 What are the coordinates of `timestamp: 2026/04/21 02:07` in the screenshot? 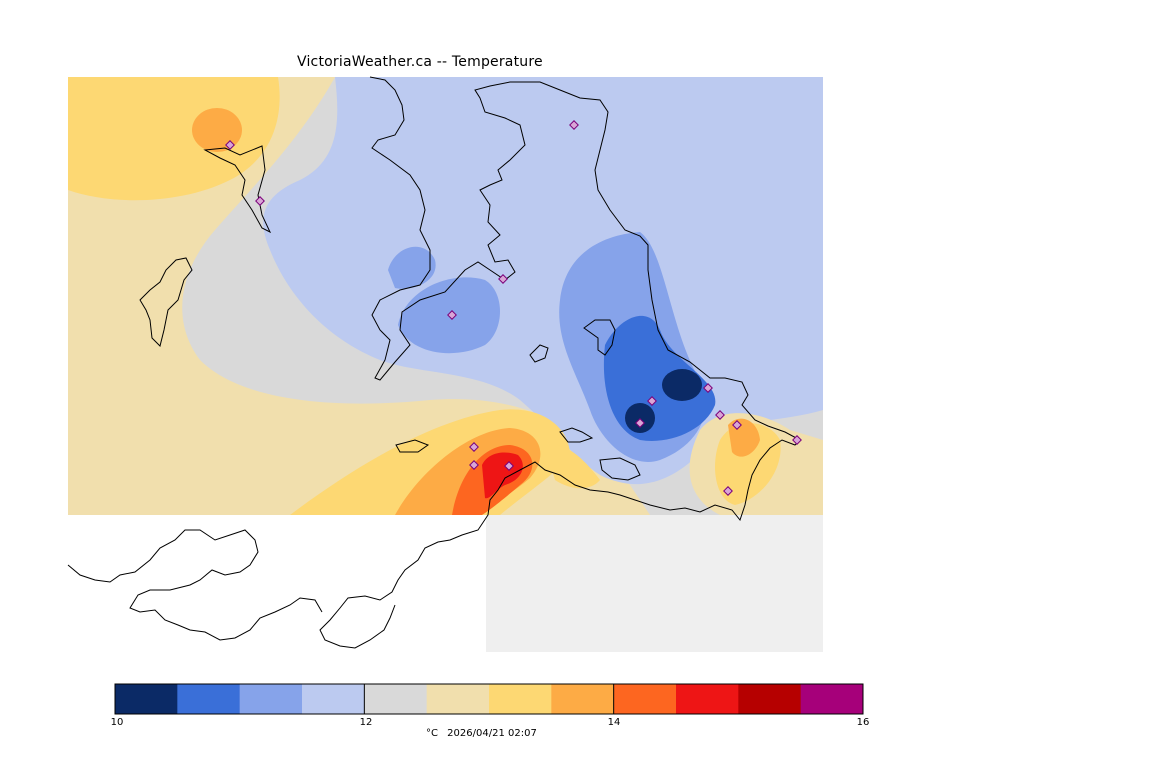 It's located at (492, 733).